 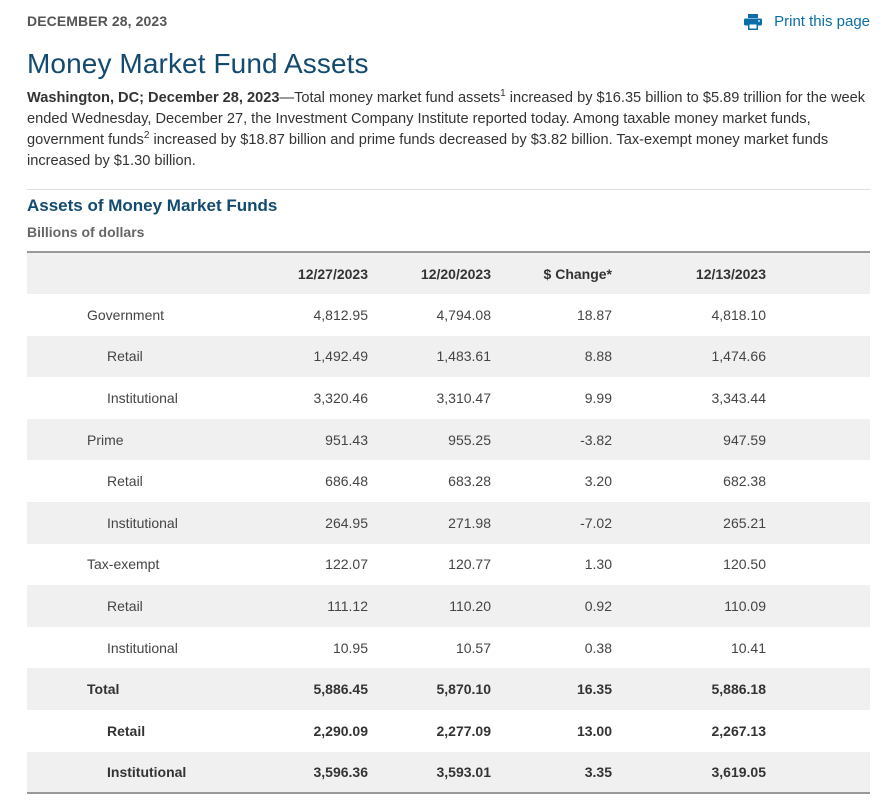 What do you see at coordinates (598, 605) in the screenshot?
I see `cell-value: 0.92` at bounding box center [598, 605].